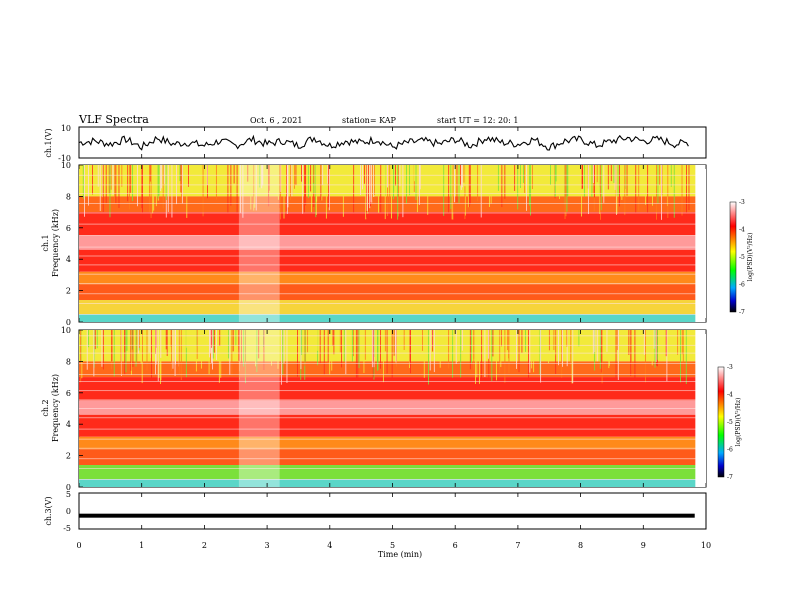  I want to click on spectrogram-ytick-label: 6, so click(68, 228).